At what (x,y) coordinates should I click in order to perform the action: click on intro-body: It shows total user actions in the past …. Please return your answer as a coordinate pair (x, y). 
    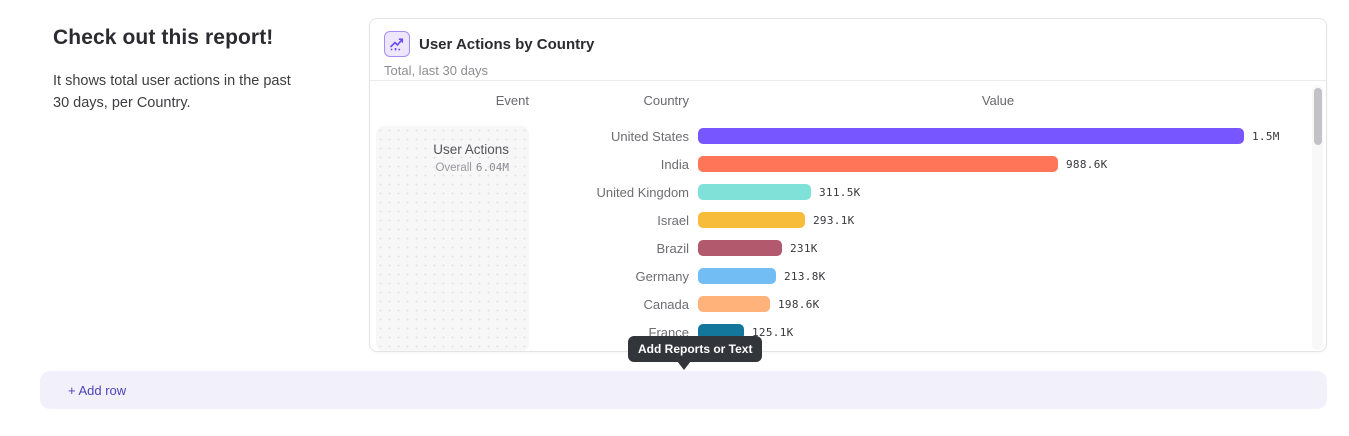
    Looking at the image, I should click on (172, 92).